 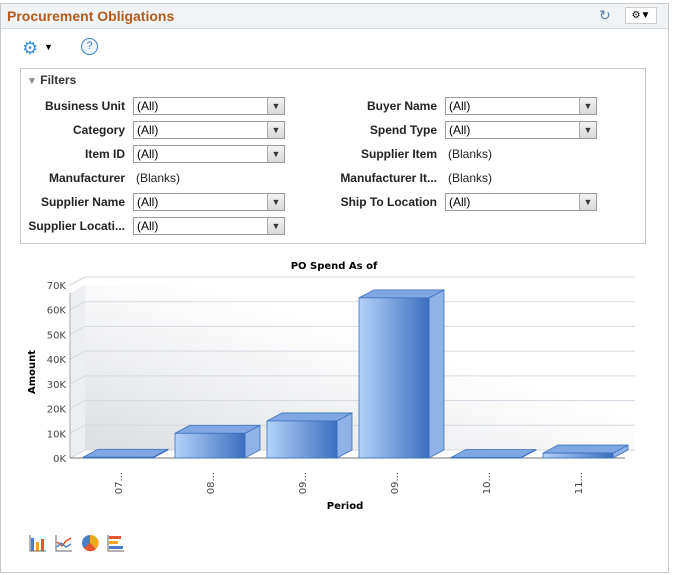 What do you see at coordinates (605, 15) in the screenshot?
I see `refresh-icon: ↻` at bounding box center [605, 15].